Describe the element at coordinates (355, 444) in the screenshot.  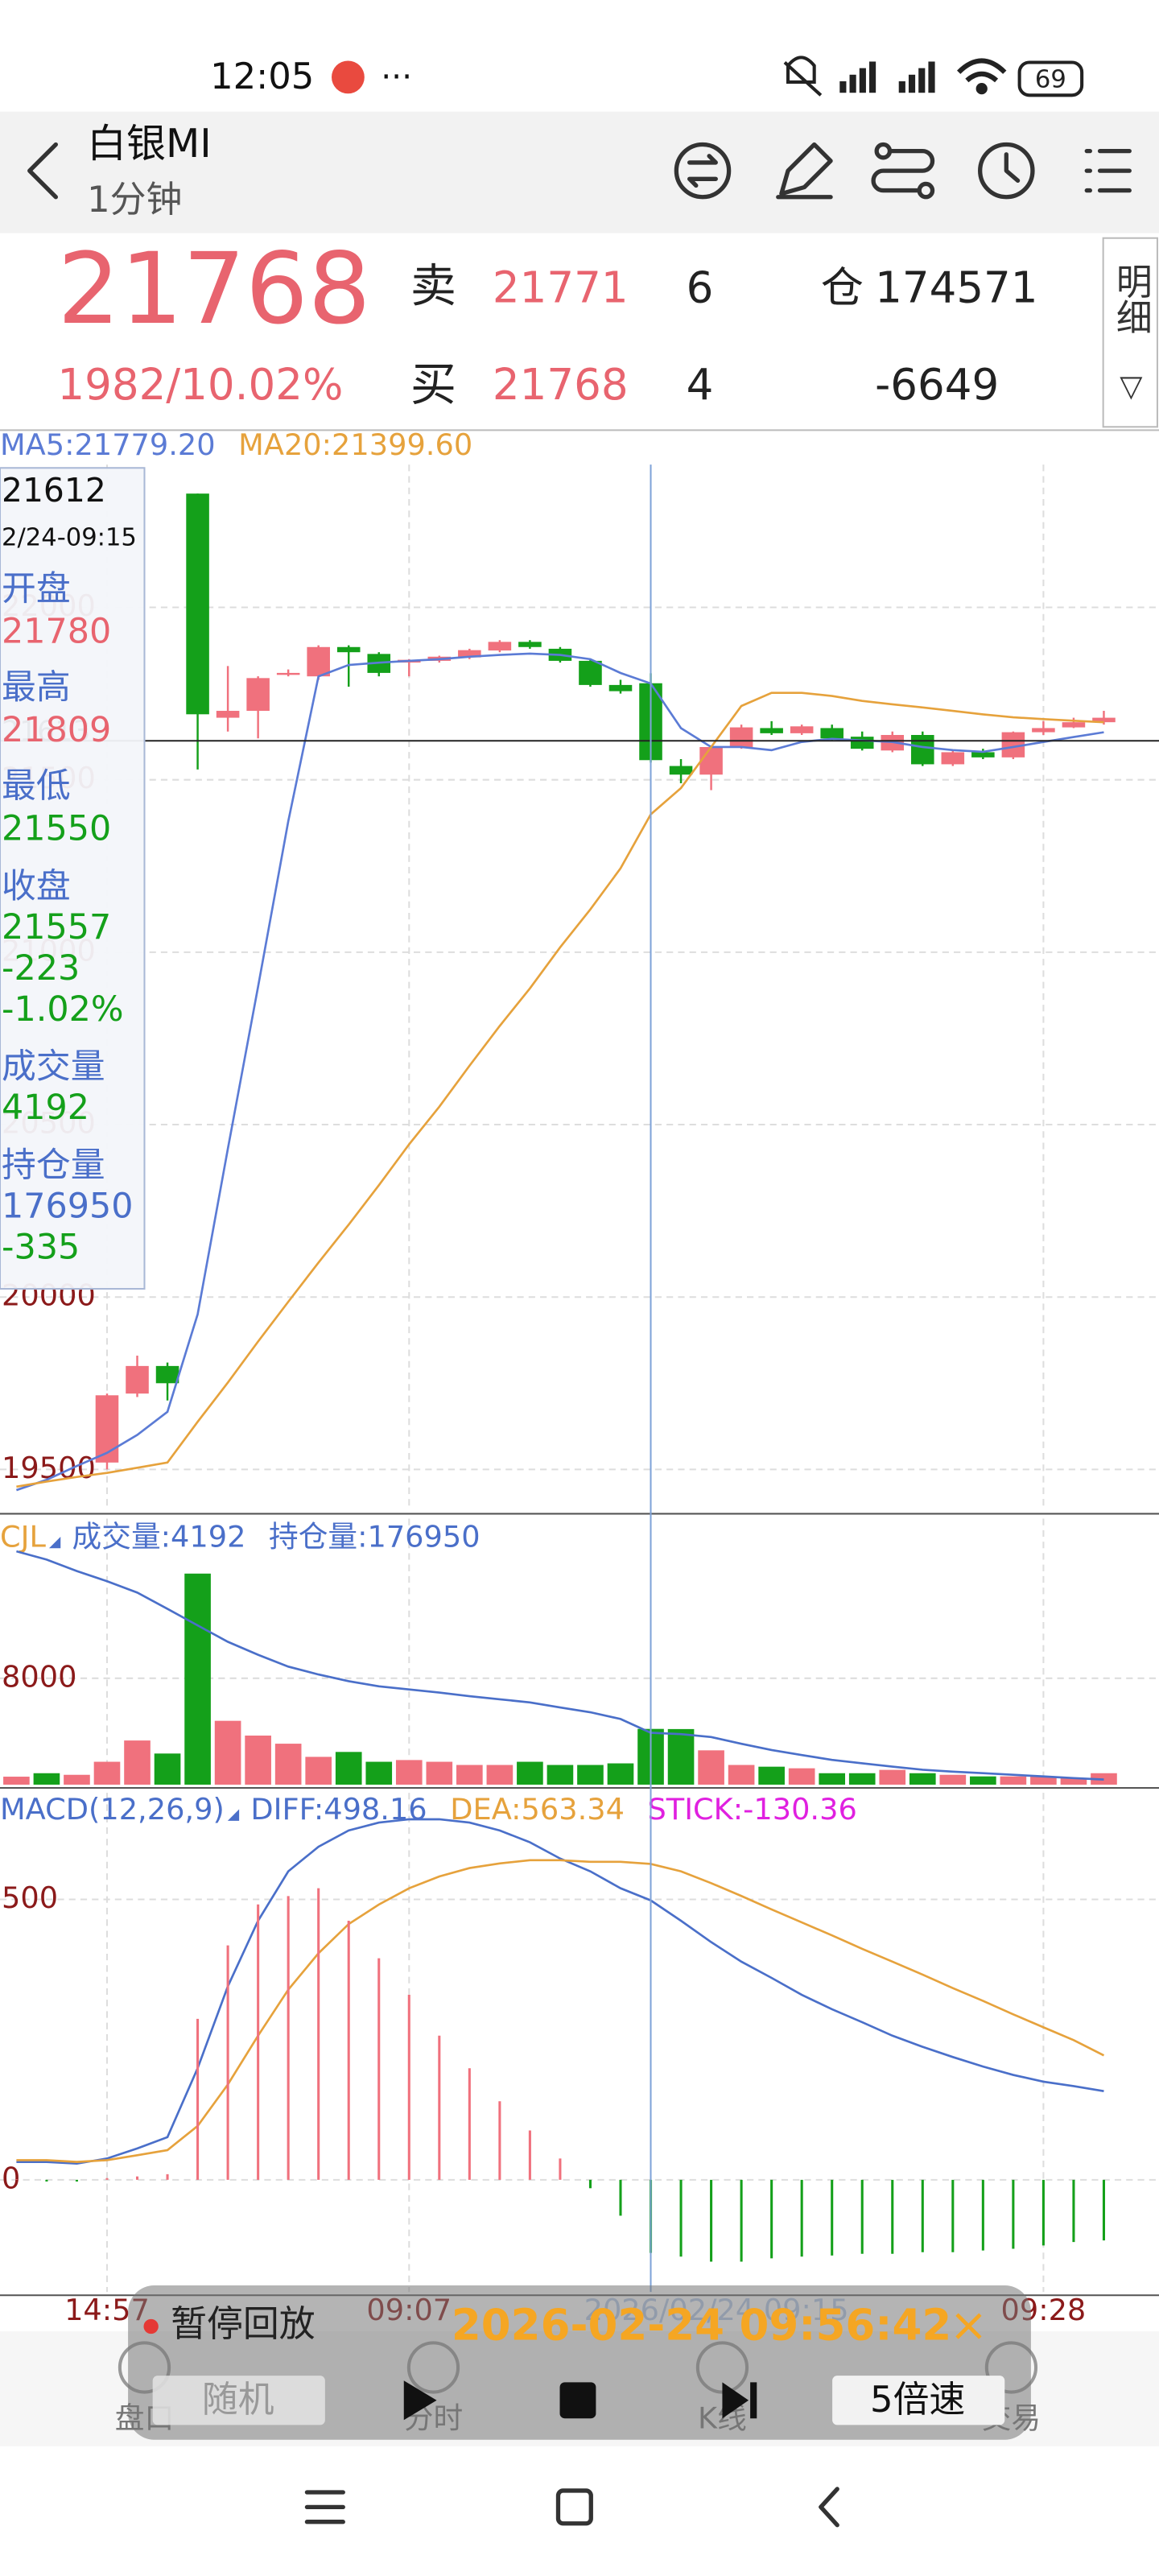
I see `legend-entry: MA20:21399.60` at that location.